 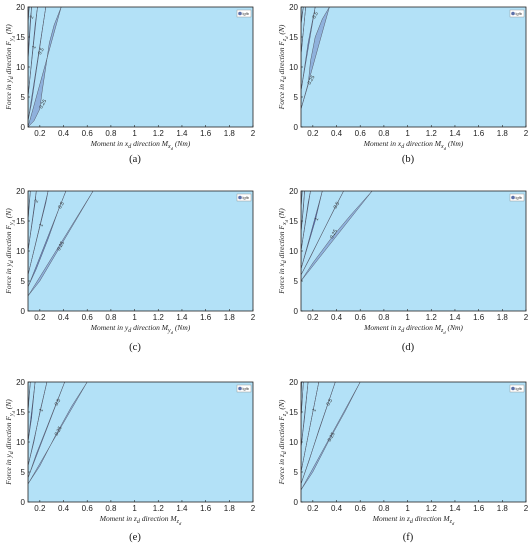 I want to click on plot-area: 0.25 0.5 1, so click(x=140, y=442).